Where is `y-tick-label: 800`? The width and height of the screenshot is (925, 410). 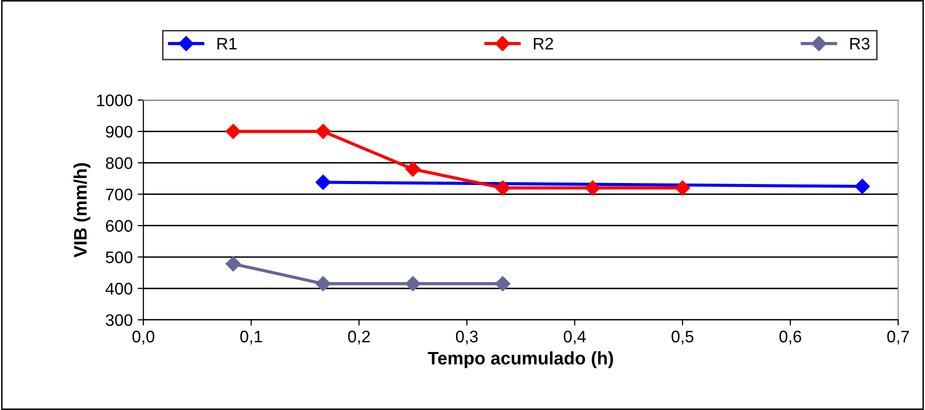
y-tick-label: 800 is located at coordinates (119, 163).